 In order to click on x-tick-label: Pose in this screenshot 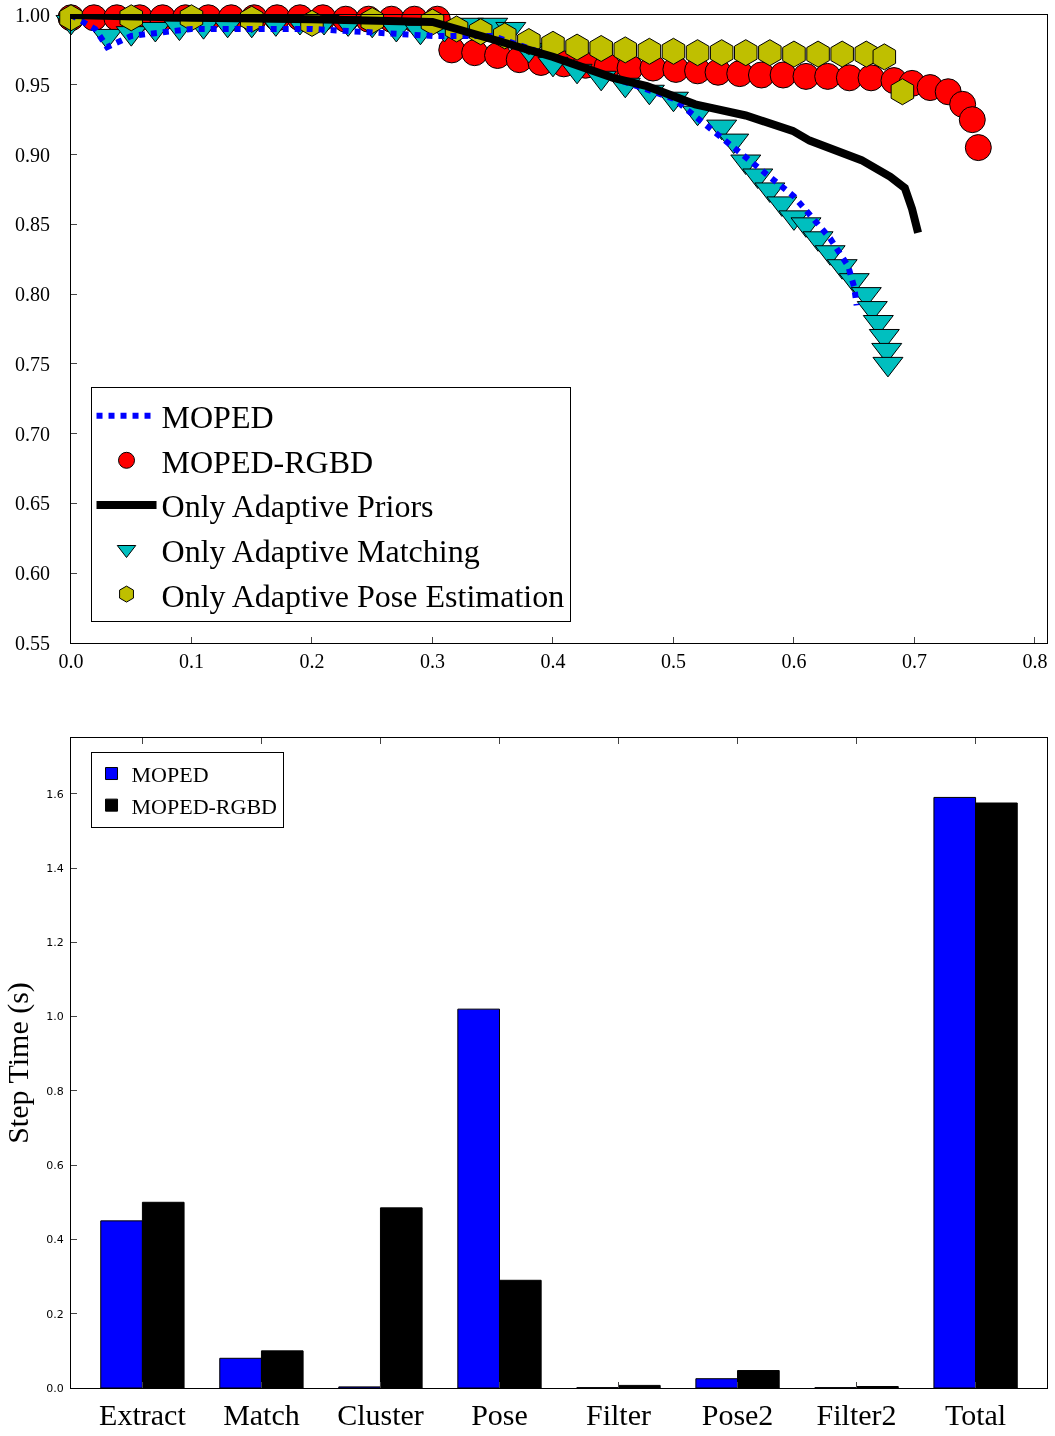, I will do `click(499, 1414)`.